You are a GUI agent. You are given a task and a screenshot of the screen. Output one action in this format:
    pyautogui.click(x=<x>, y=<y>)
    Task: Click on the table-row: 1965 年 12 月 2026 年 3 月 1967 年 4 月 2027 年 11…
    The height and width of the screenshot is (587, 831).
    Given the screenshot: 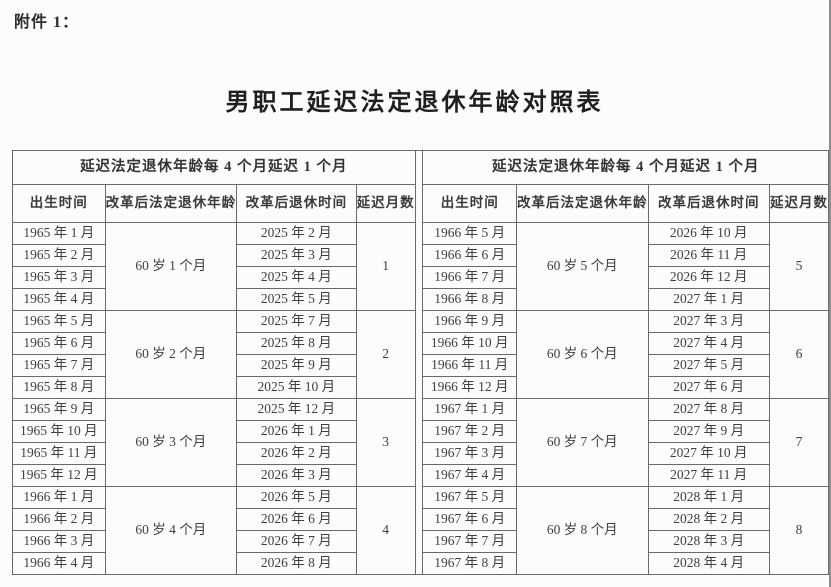 What is the action you would take?
    pyautogui.click(x=420, y=475)
    